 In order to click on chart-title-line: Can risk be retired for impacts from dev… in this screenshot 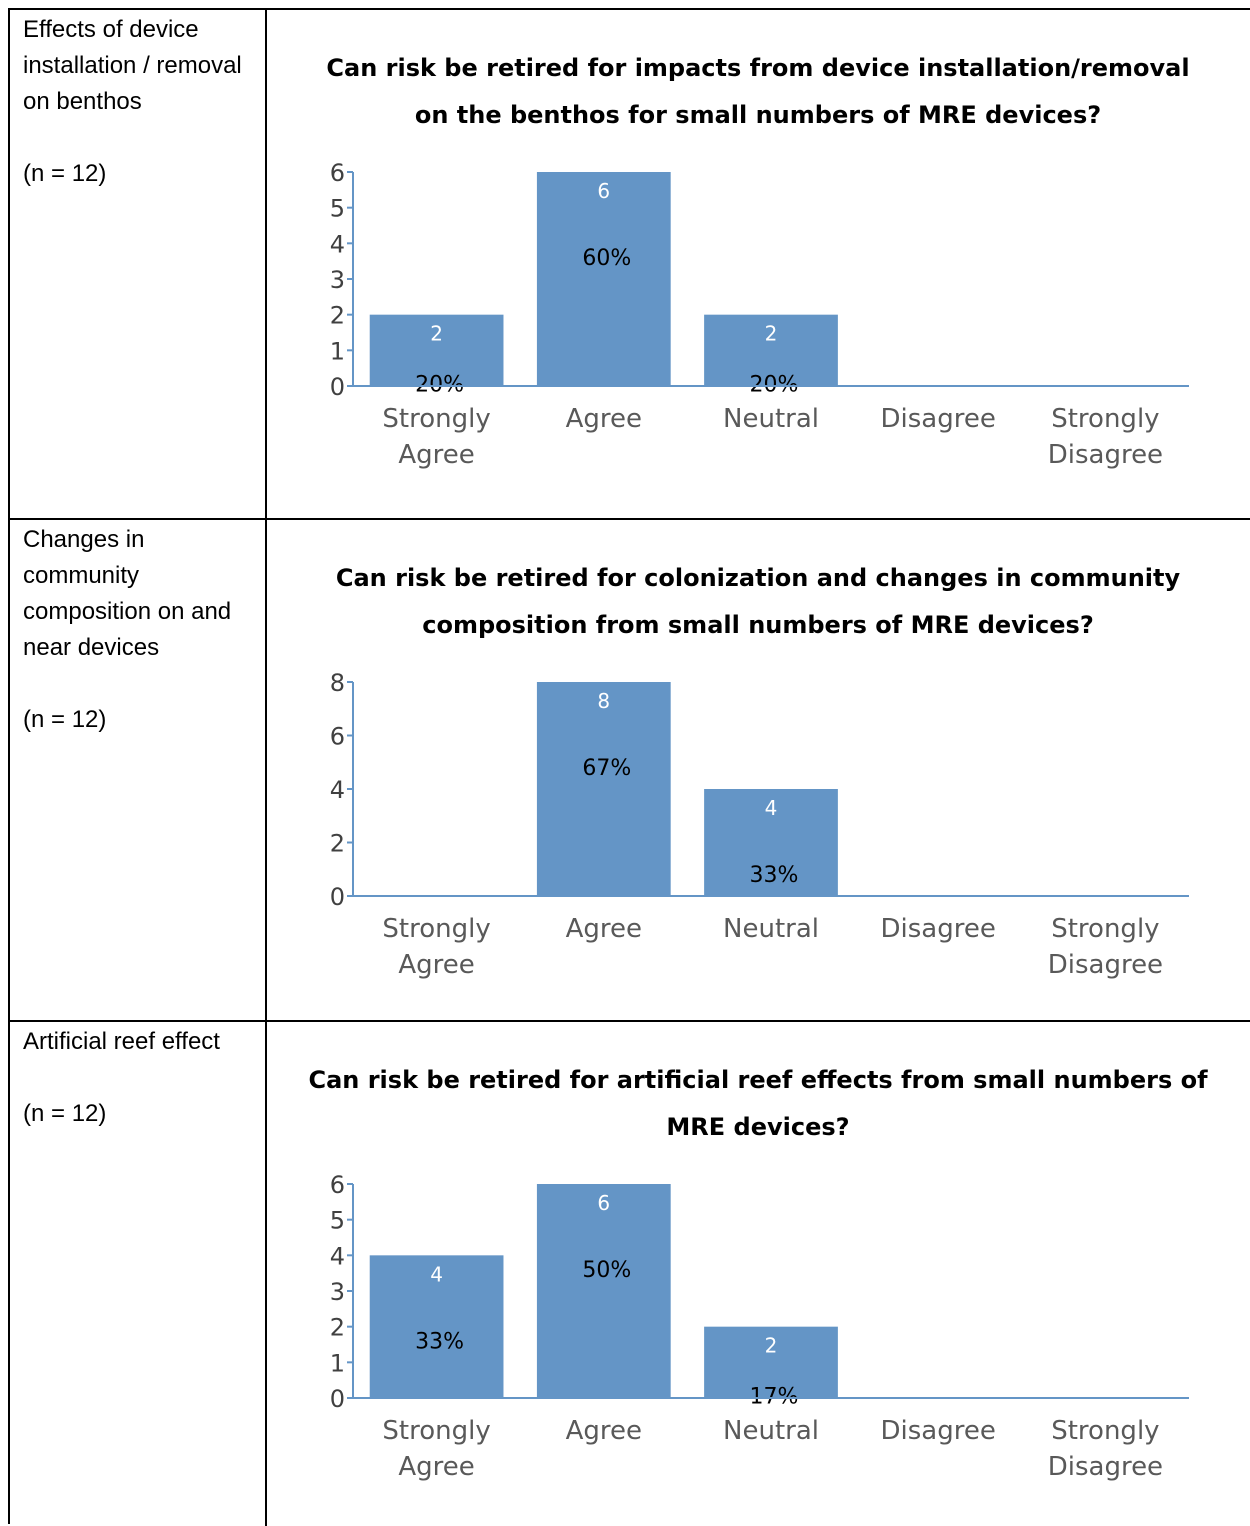, I will do `click(757, 68)`.